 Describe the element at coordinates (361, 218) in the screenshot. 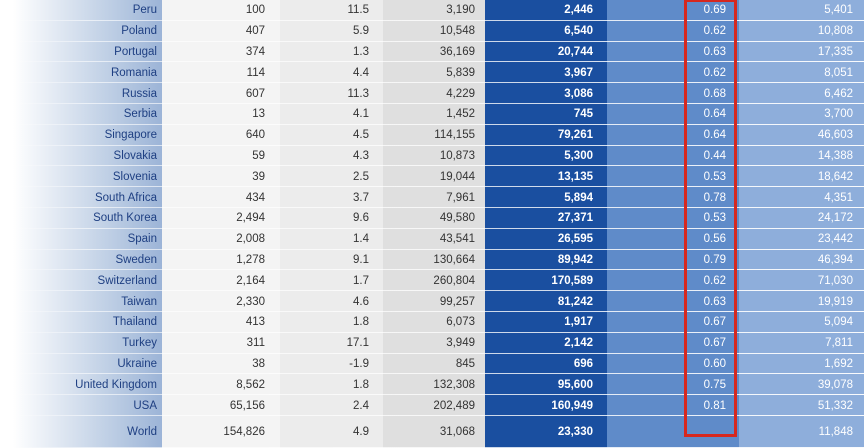

I see `value-cell-c2: 9.6` at that location.